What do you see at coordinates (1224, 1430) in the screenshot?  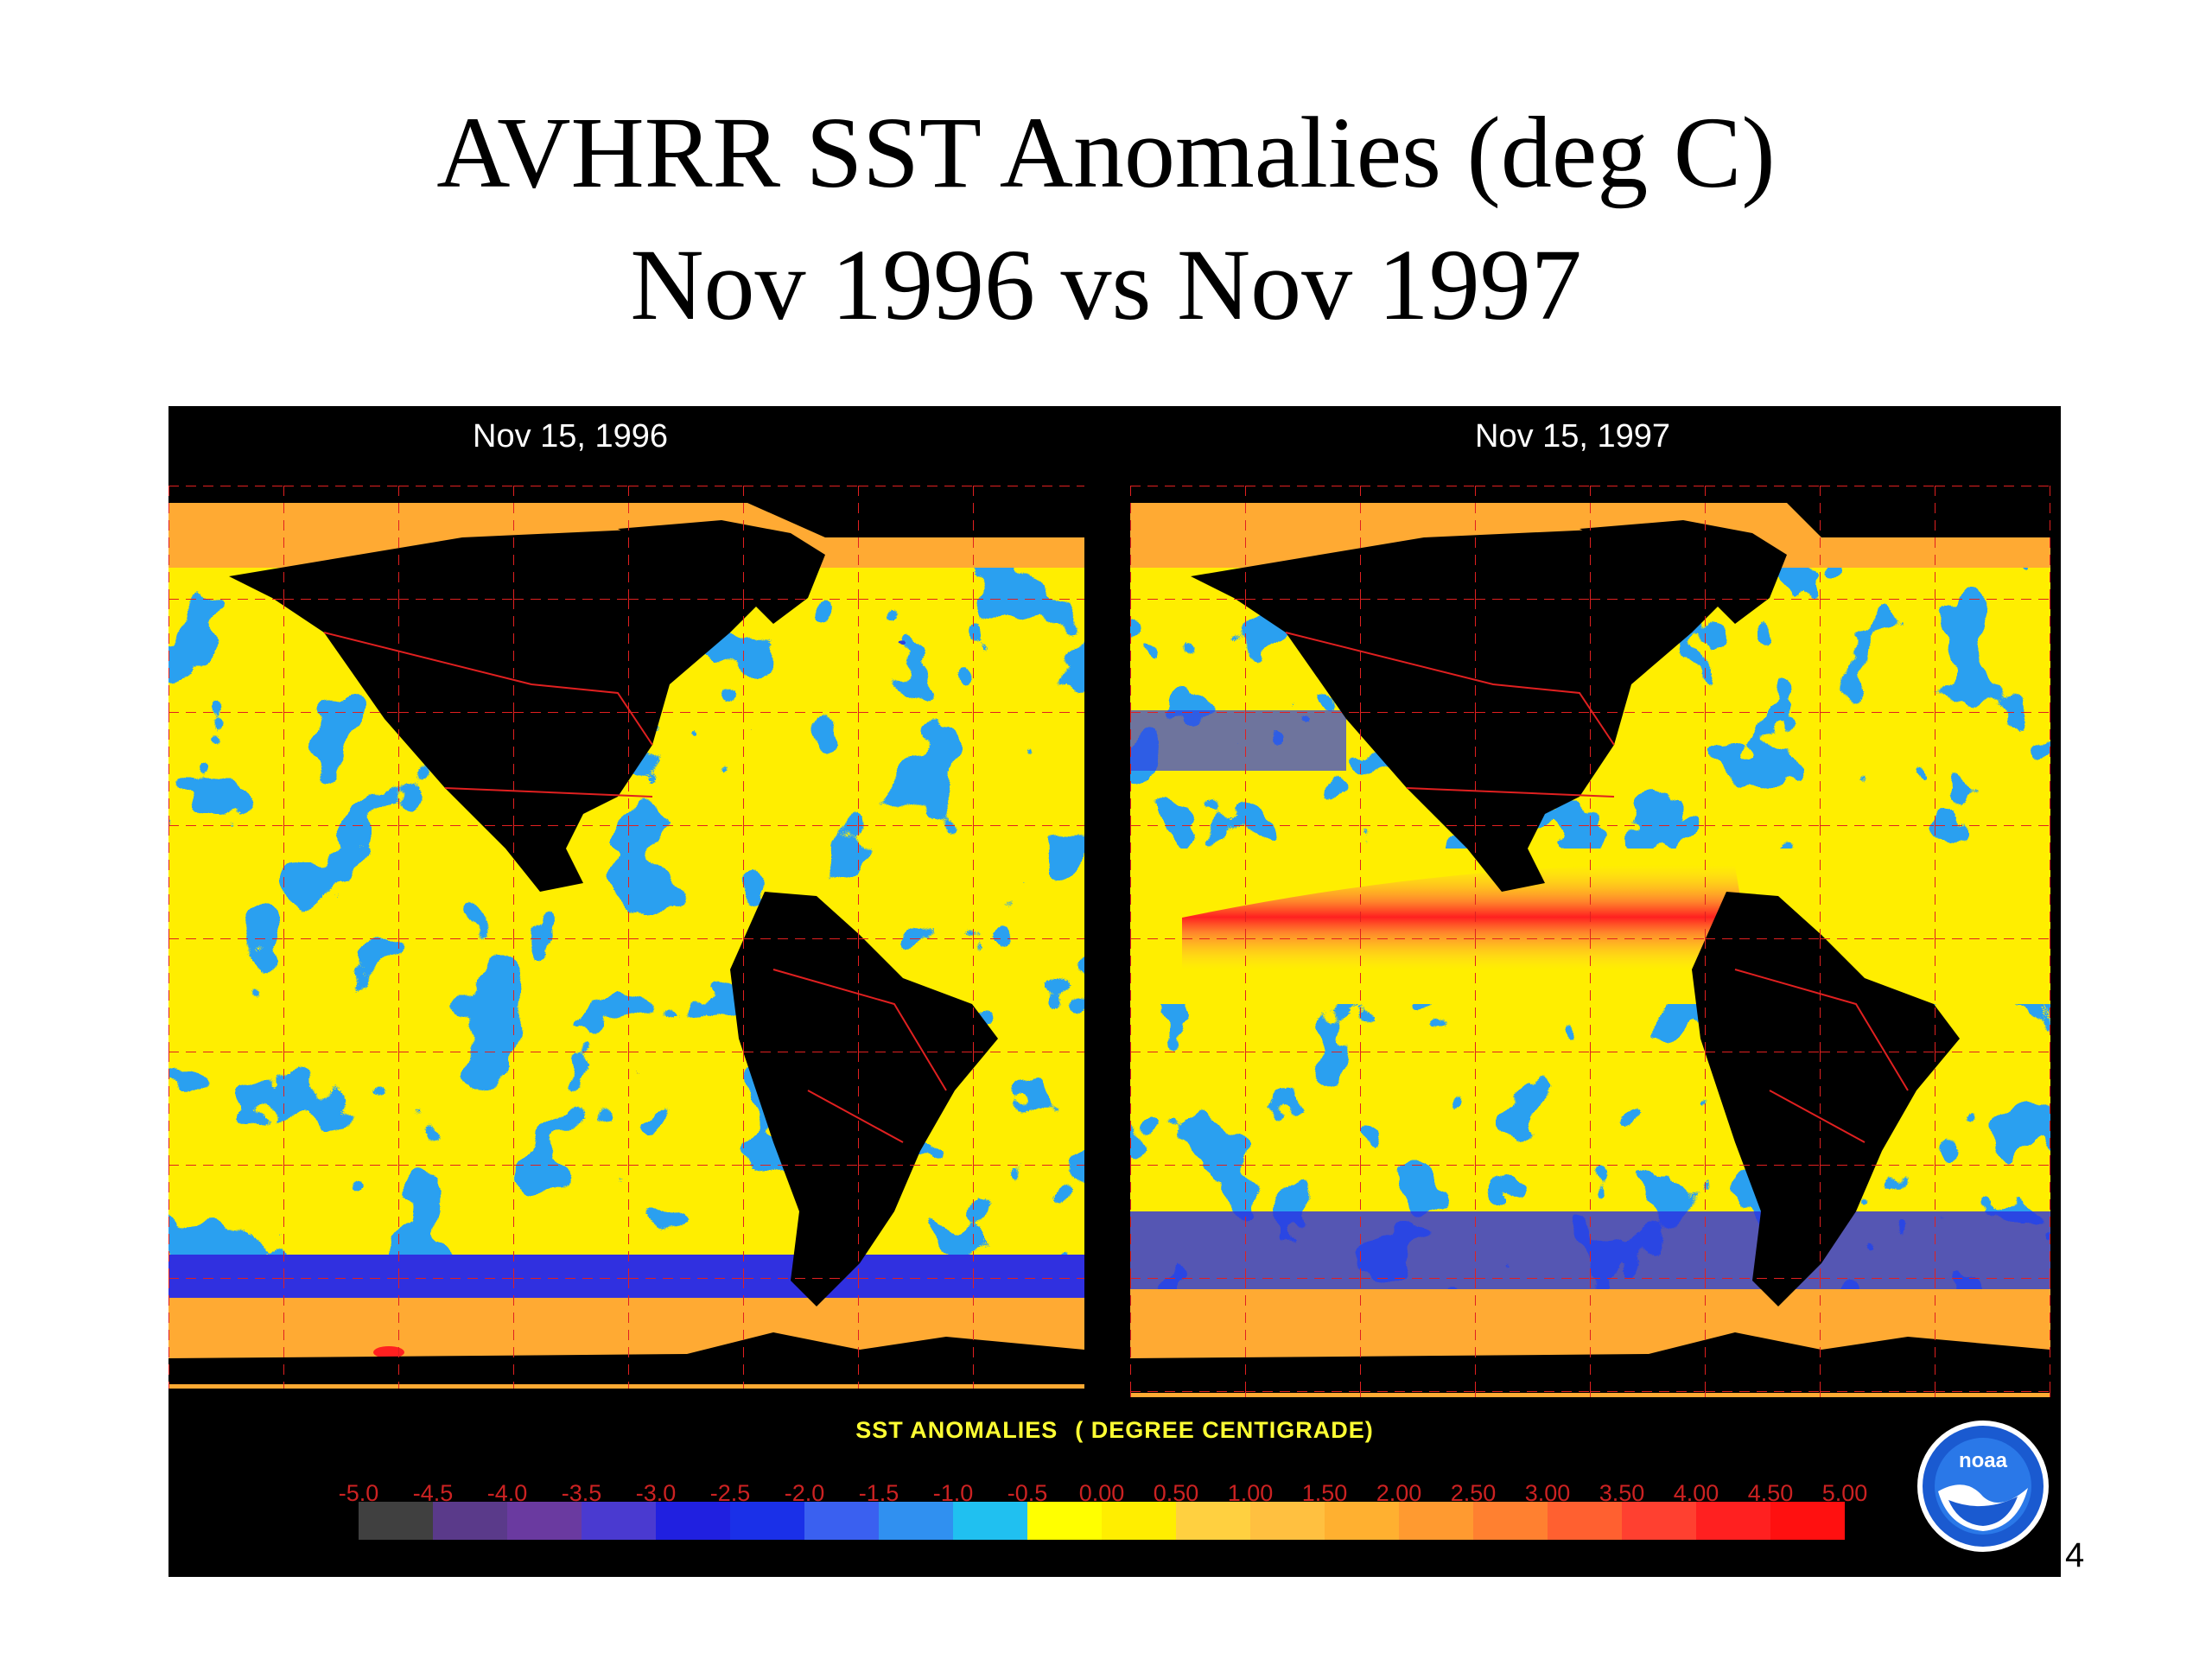 I see `colorbar-title-part2: ( DEGREE CENTIGRADE)` at bounding box center [1224, 1430].